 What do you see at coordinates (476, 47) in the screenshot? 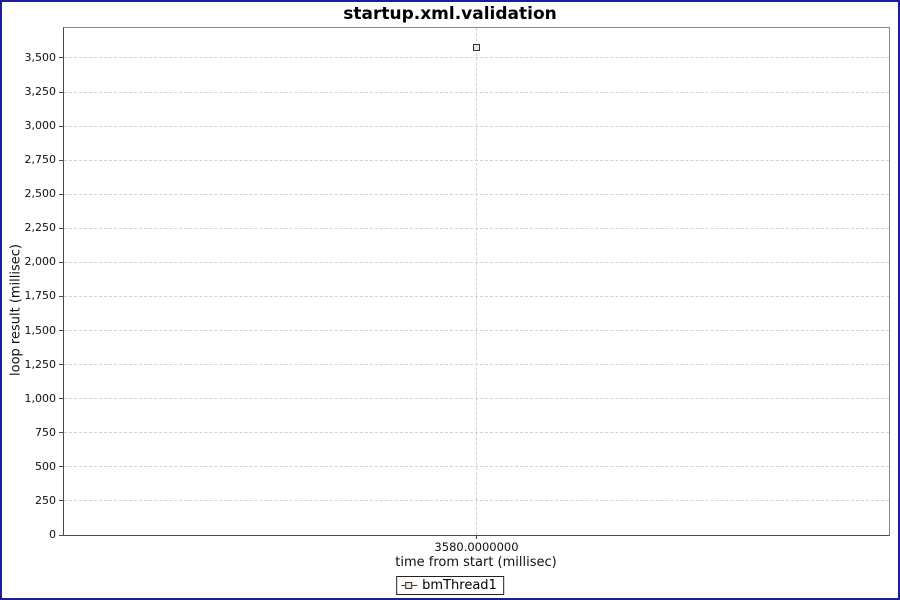
I see `data-point-marker` at bounding box center [476, 47].